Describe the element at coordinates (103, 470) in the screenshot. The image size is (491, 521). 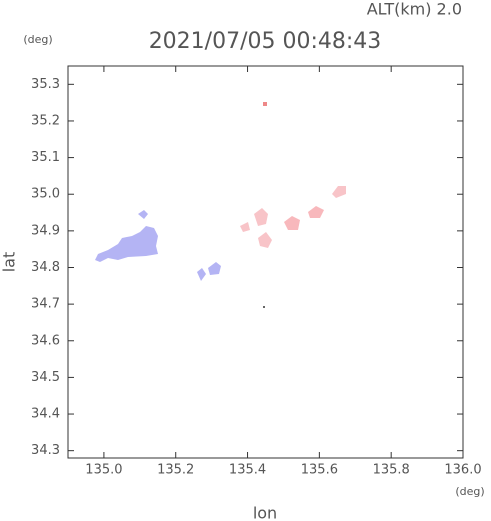
I see `x-tick-label: 135.0` at that location.